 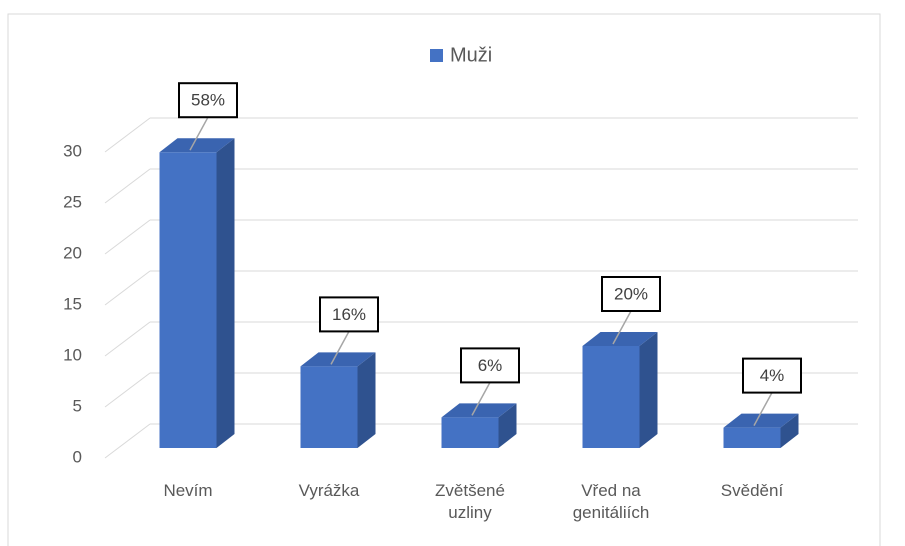 What do you see at coordinates (436, 55) in the screenshot?
I see `legend-swatch` at bounding box center [436, 55].